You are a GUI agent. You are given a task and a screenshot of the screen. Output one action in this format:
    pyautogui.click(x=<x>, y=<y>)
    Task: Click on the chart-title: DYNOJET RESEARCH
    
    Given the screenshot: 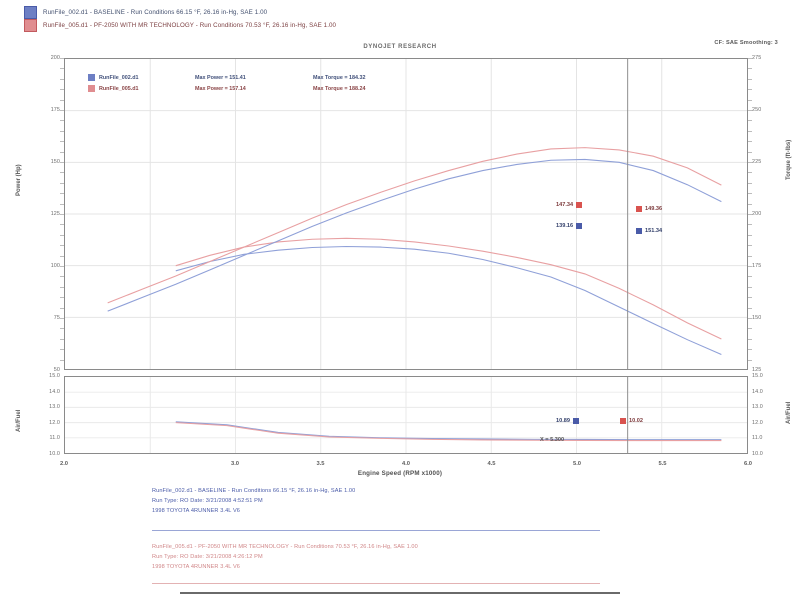 What is the action you would take?
    pyautogui.click(x=400, y=47)
    